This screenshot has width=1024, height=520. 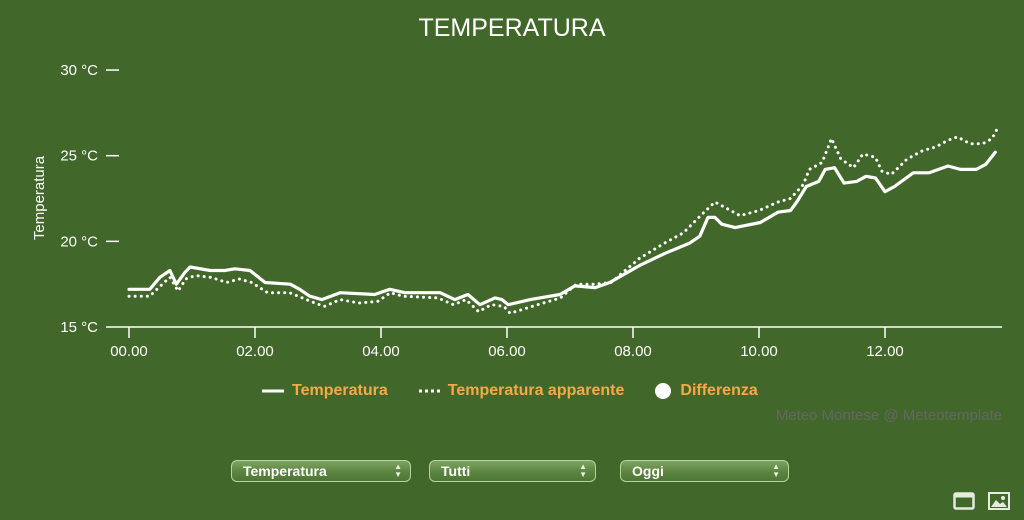 What do you see at coordinates (273, 391) in the screenshot?
I see `solid-line-icon` at bounding box center [273, 391].